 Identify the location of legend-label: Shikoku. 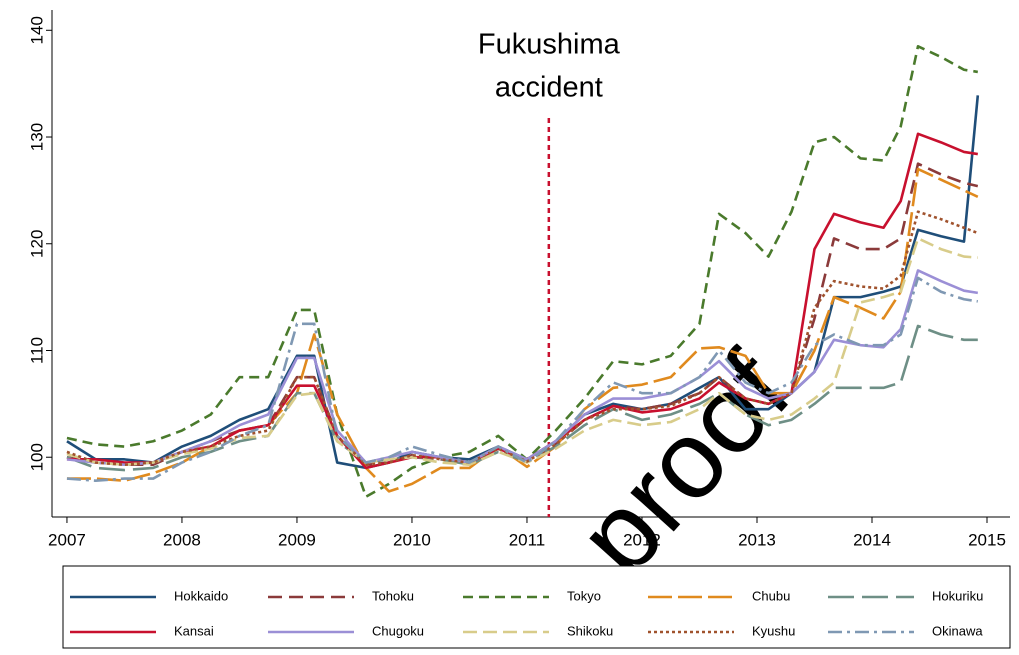
(590, 630).